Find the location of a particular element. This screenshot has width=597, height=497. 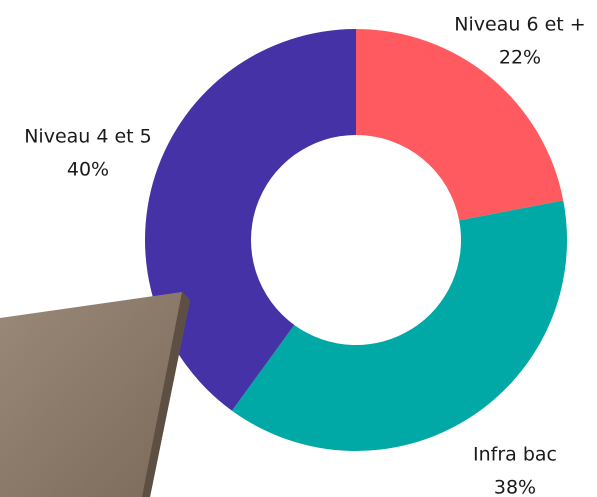

slice-value-label: 40% is located at coordinates (88, 170).